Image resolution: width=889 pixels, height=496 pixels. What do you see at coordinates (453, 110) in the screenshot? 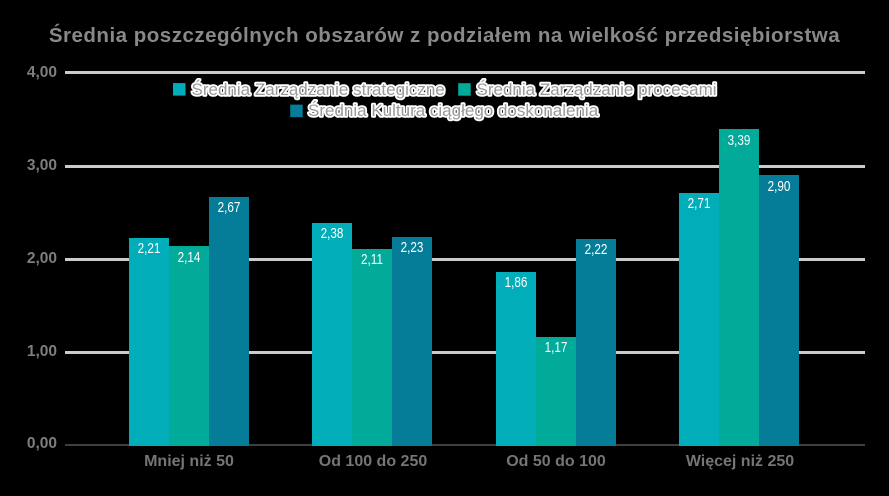
I see `svg-text:Średnia Kultura ciągłego dosko: Średnia Kultura ciągłego doskonalenia` at bounding box center [453, 110].